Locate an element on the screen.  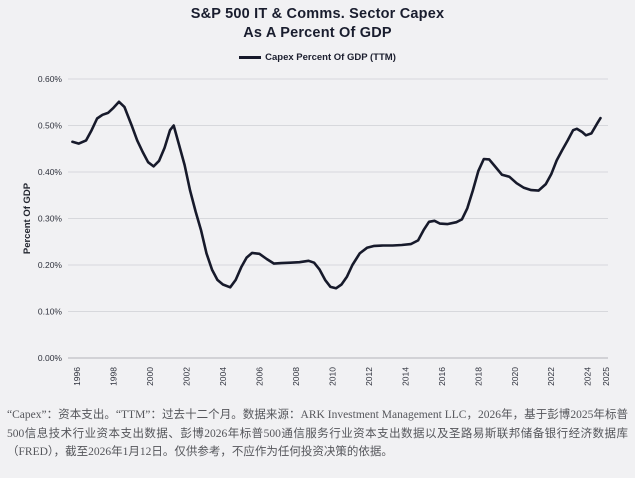
y-tick-label: 0.00% is located at coordinates (50, 358).